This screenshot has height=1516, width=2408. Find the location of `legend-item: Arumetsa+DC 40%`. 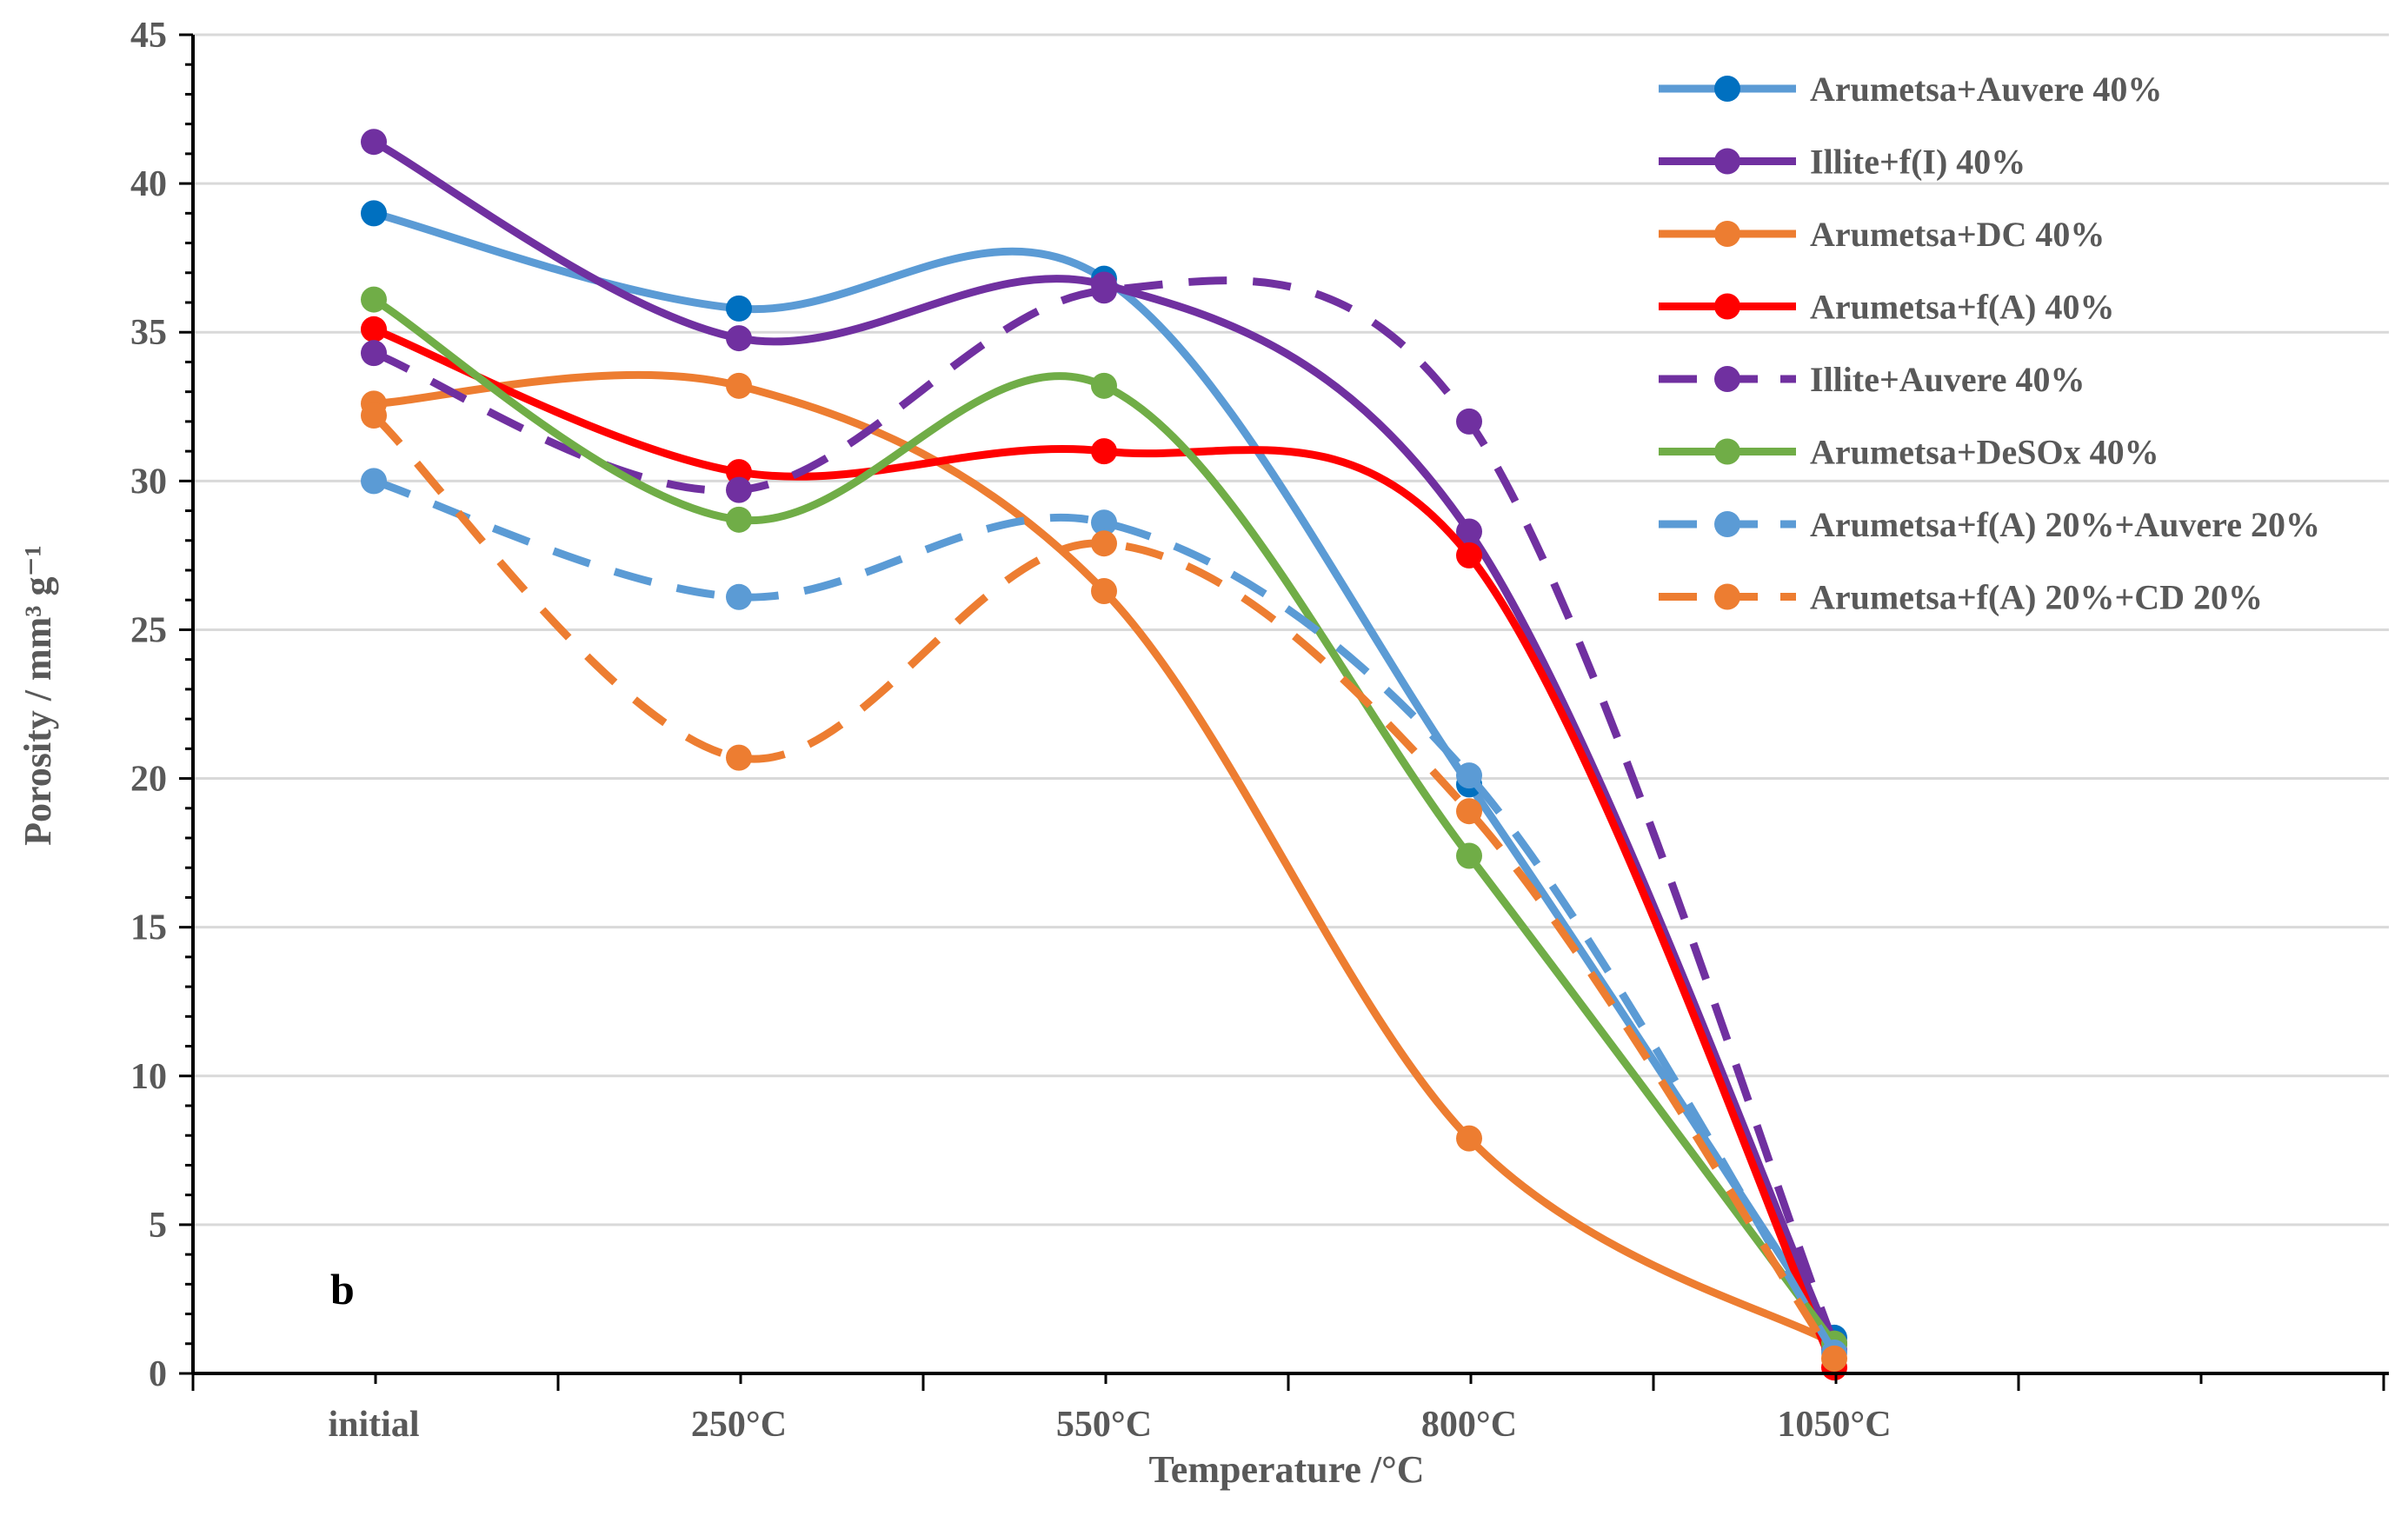

legend-item: Arumetsa+DC 40% is located at coordinates (1882, 234).